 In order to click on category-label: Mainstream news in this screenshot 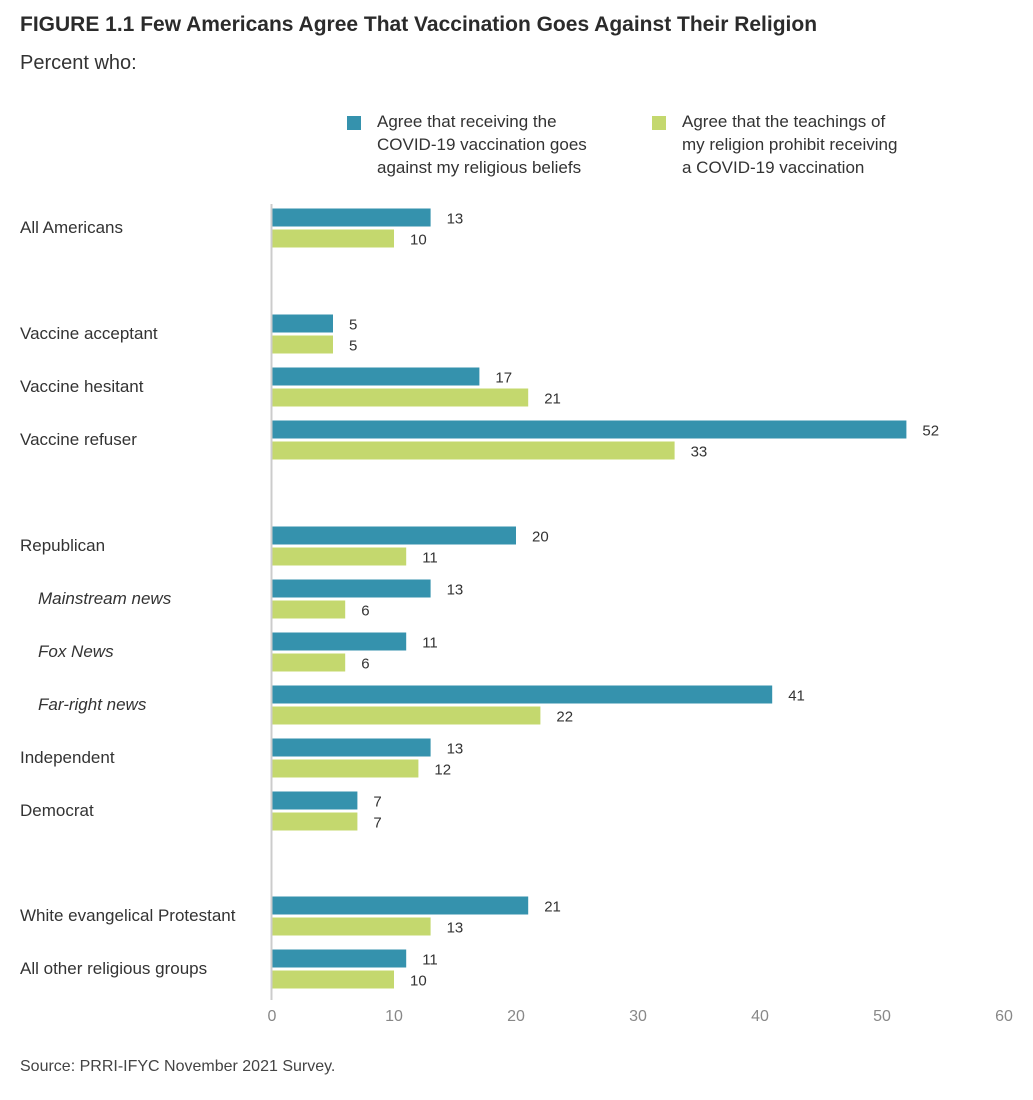, I will do `click(105, 598)`.